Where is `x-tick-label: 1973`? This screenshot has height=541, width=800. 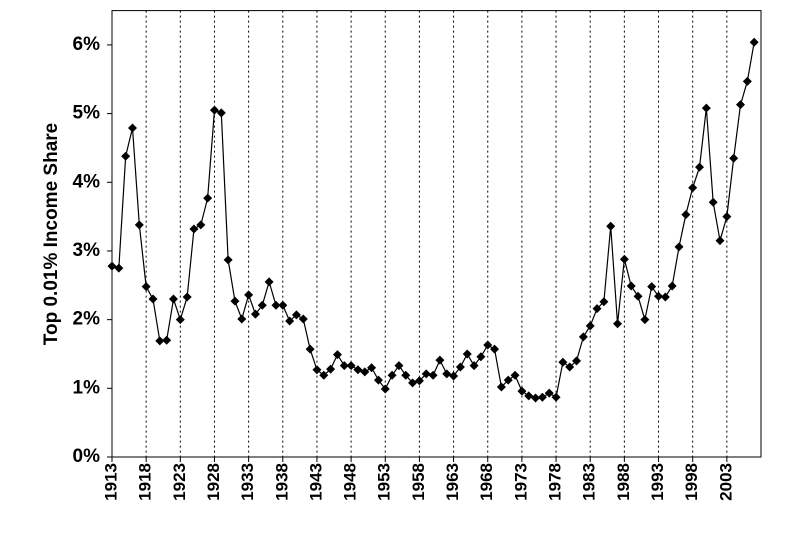 x-tick-label: 1973 is located at coordinates (520, 482).